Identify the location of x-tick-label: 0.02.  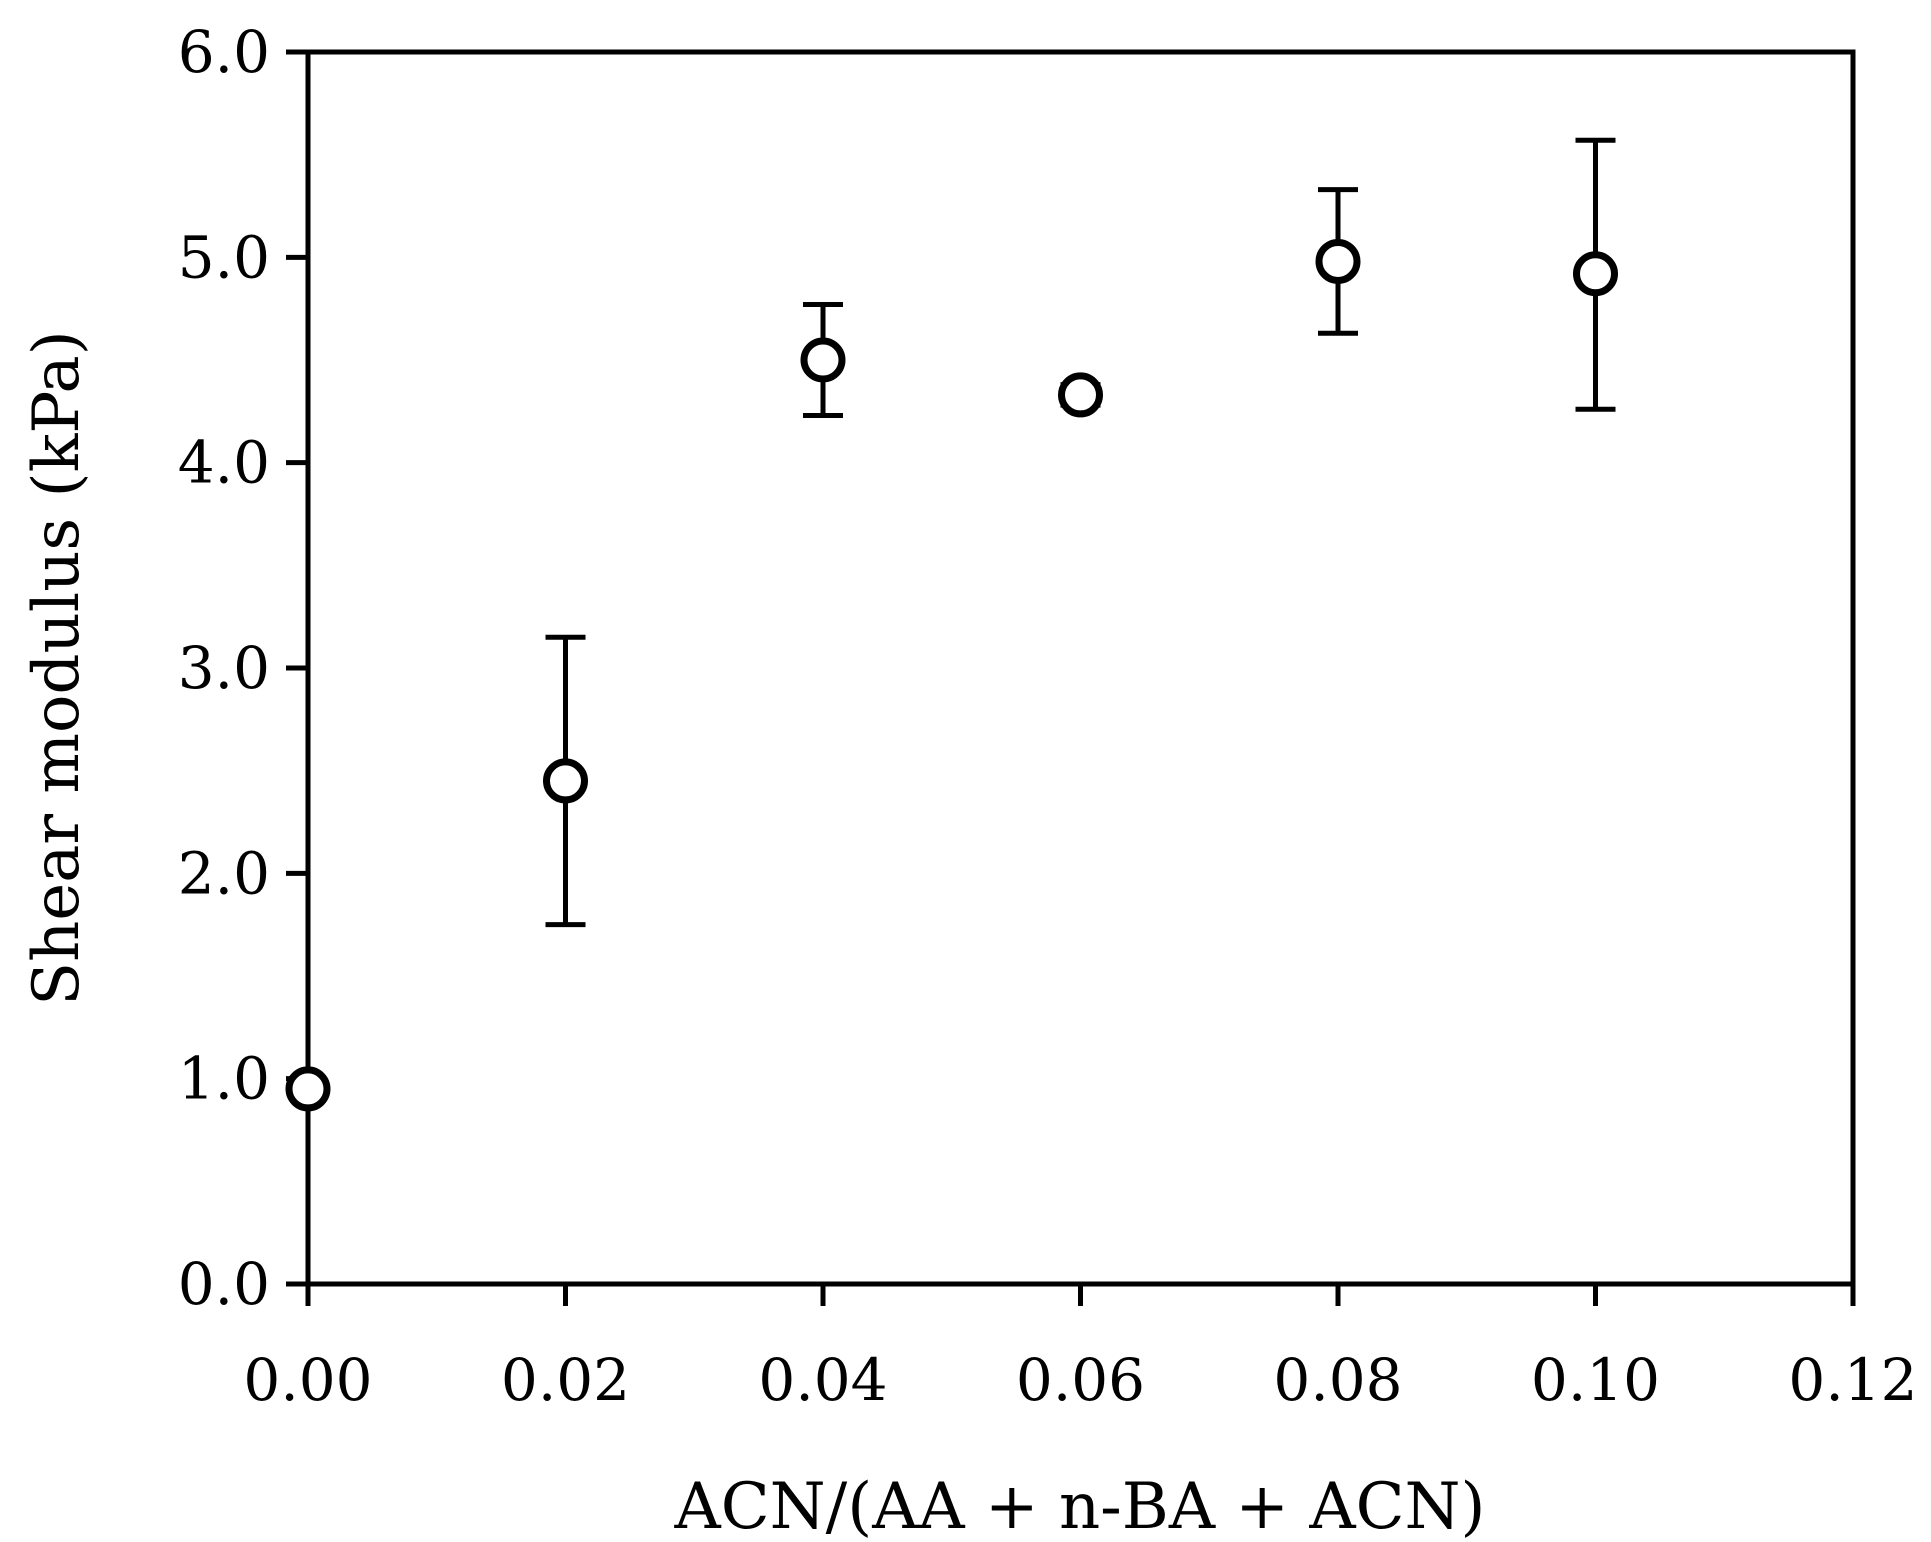
(565, 1380).